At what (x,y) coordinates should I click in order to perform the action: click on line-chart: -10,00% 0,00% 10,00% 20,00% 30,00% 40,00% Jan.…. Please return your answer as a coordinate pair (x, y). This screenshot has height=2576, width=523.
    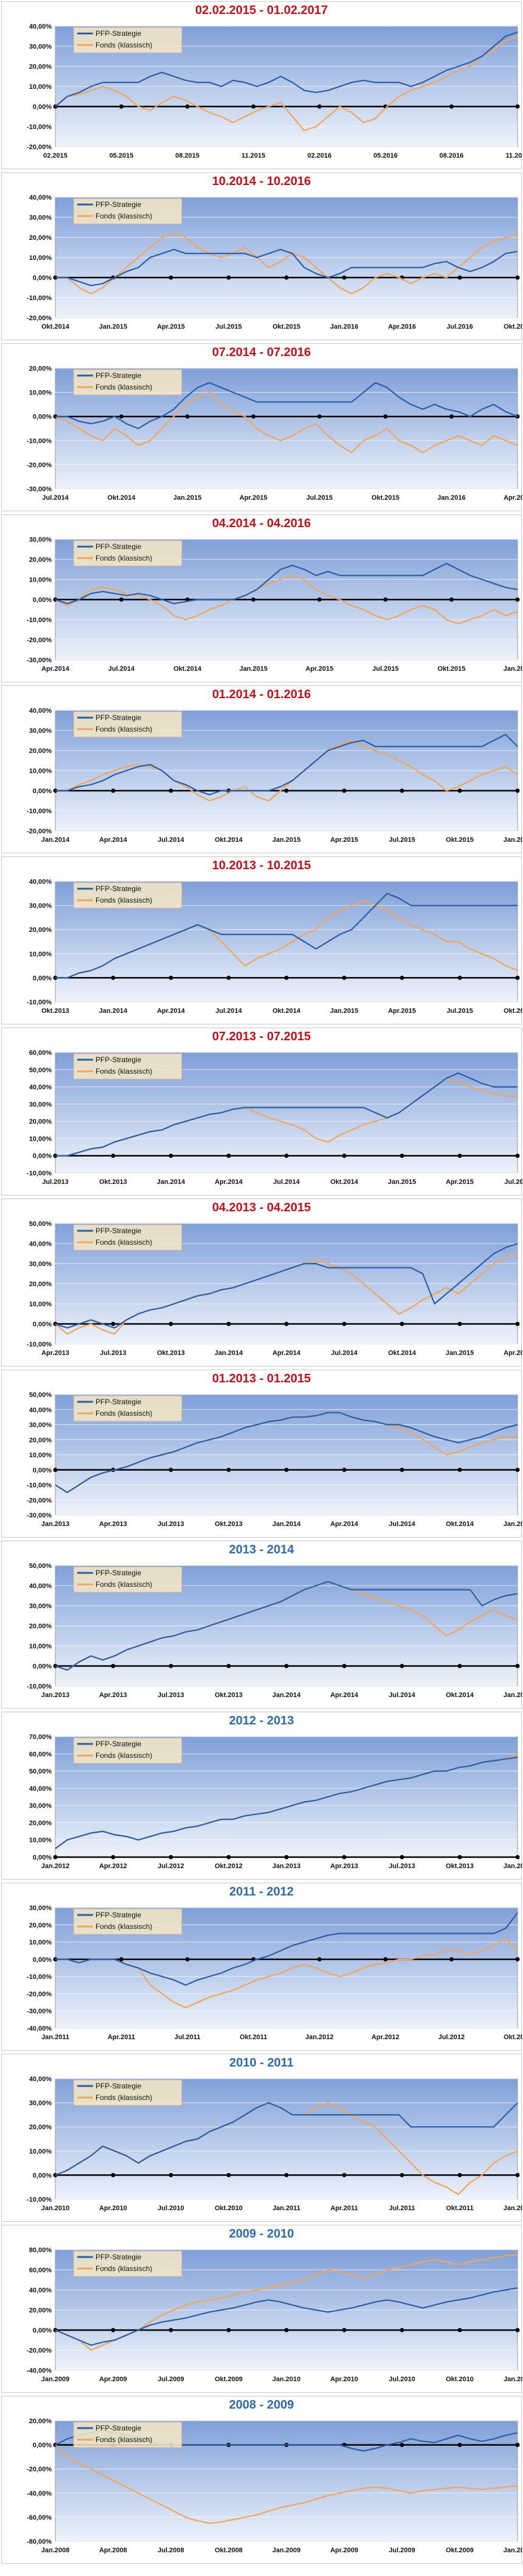
    Looking at the image, I should click on (274, 2144).